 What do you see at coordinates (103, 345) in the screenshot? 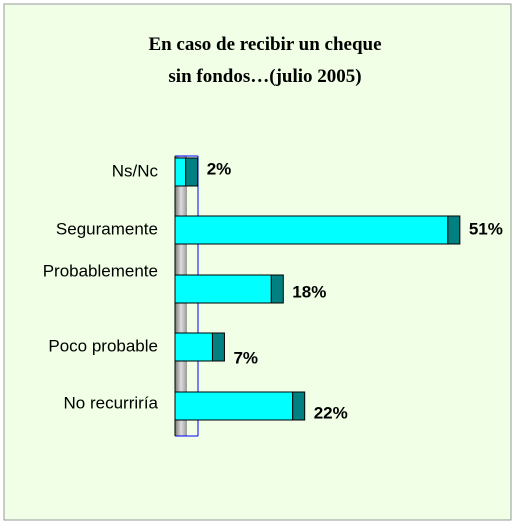
I see `category-label: Poco probable` at bounding box center [103, 345].